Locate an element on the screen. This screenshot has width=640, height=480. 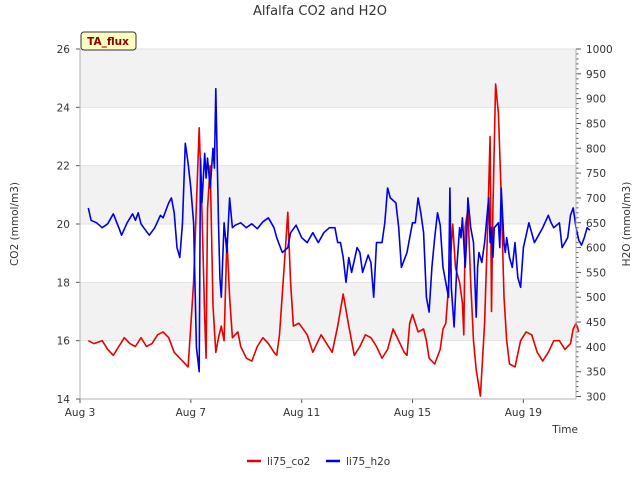
right-tick-label: 550 is located at coordinates (596, 273).